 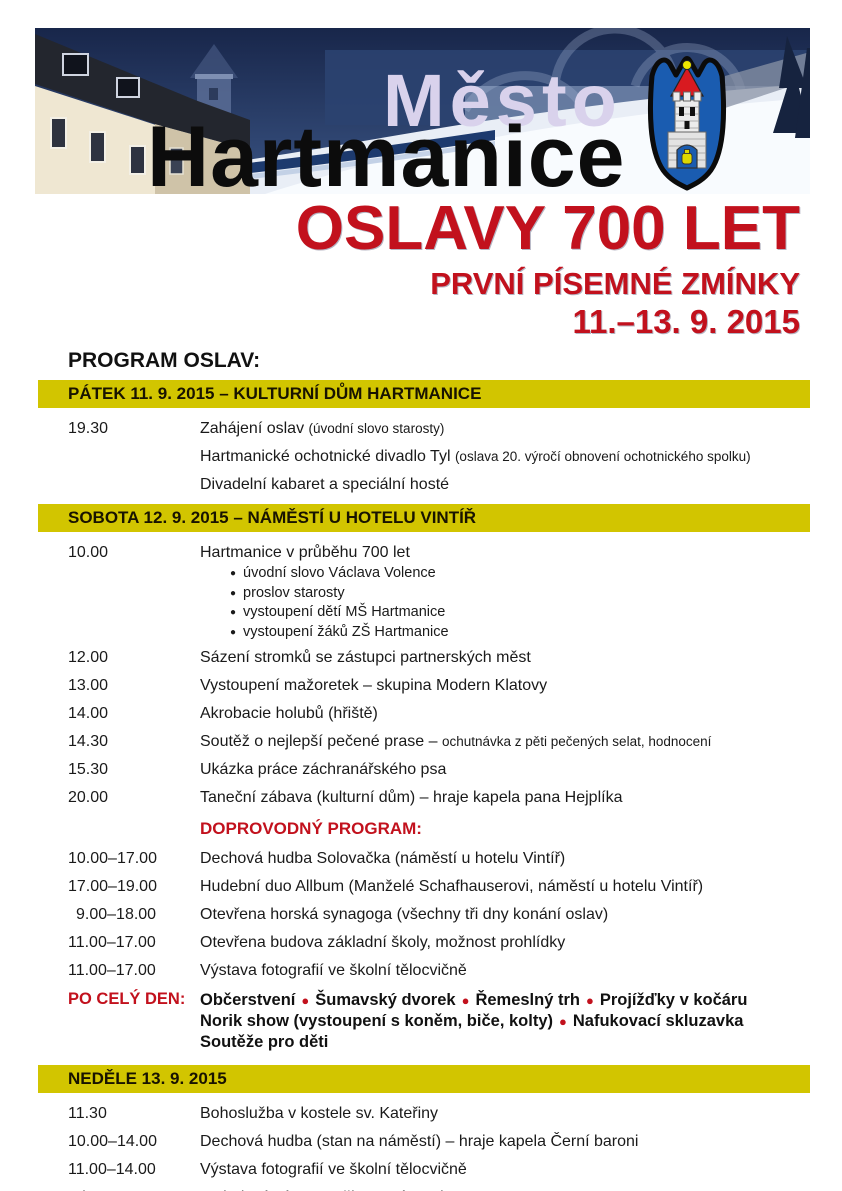 I want to click on row-main-text: Soutěž o nejlepší pečené prase –, so click(x=321, y=741).